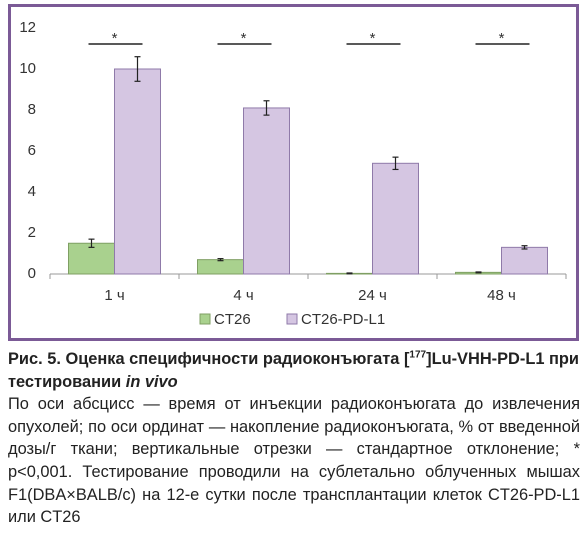 The width and height of the screenshot is (586, 544). I want to click on x-tick-label: 24 ч, so click(372, 295).